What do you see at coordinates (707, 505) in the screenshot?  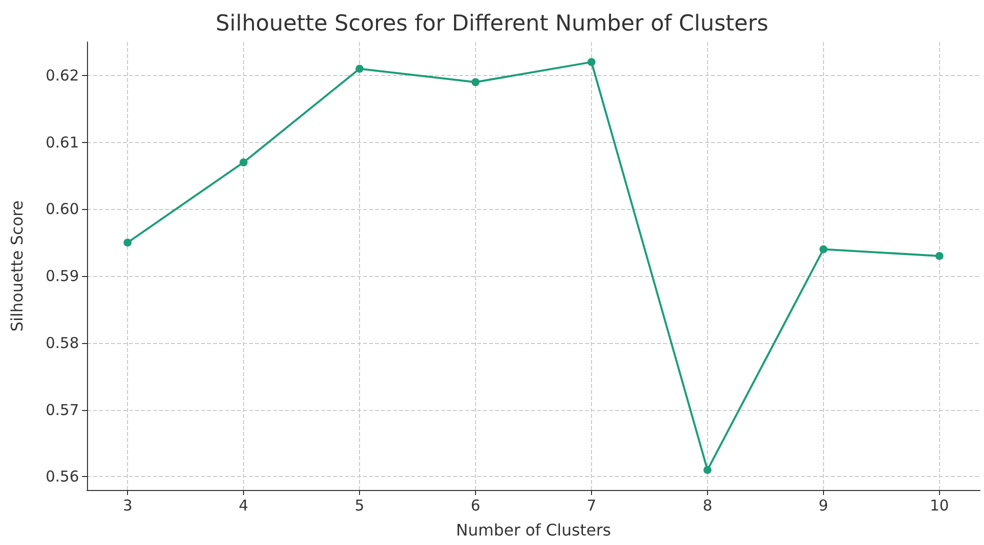 I see `x-tick-label: 8` at bounding box center [707, 505].